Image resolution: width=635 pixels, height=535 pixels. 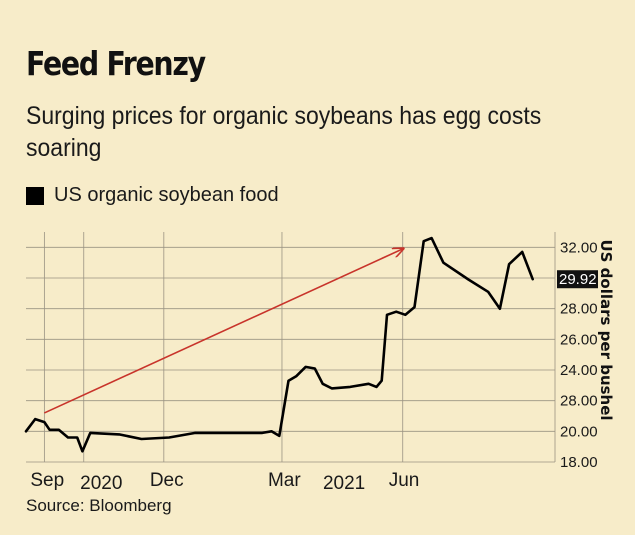 I want to click on year-label: 2020, so click(x=101, y=483).